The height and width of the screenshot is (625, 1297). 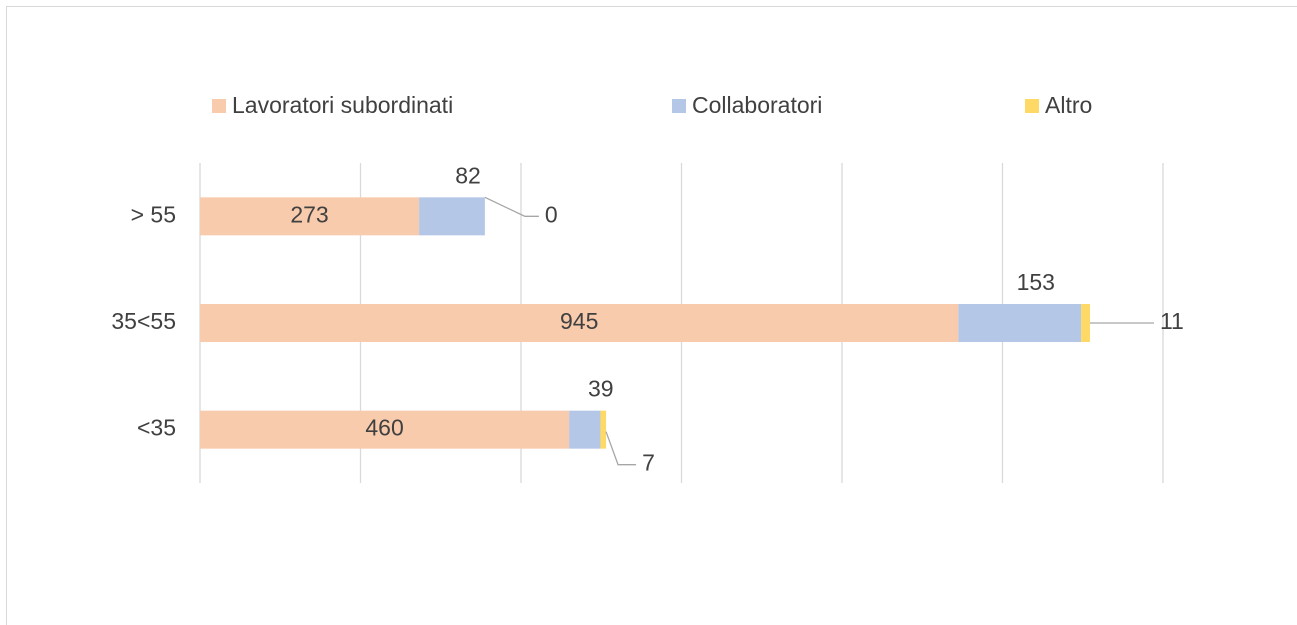 What do you see at coordinates (1172, 321) in the screenshot?
I see `data-label: 11` at bounding box center [1172, 321].